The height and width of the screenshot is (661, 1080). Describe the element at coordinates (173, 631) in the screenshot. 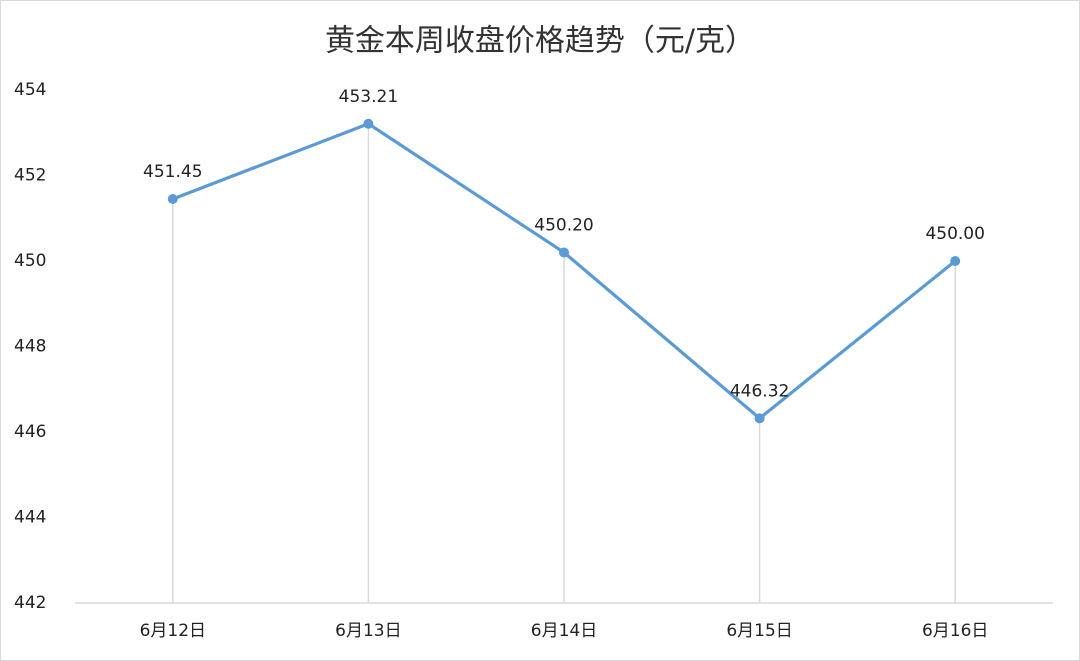

I see `x-tick-label: 6月12日` at that location.